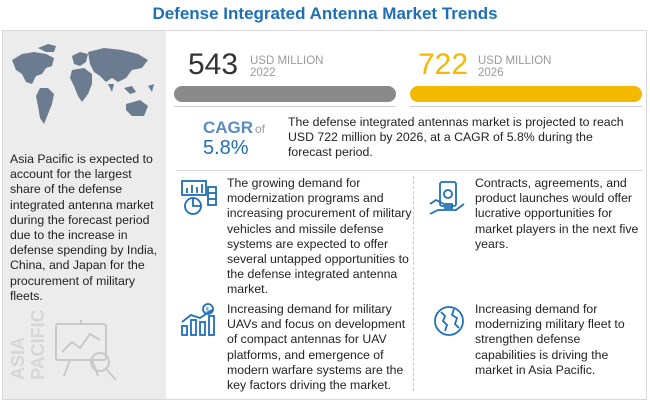 The height and width of the screenshot is (403, 650). I want to click on region-label-line2: PACIFIC, so click(38, 344).